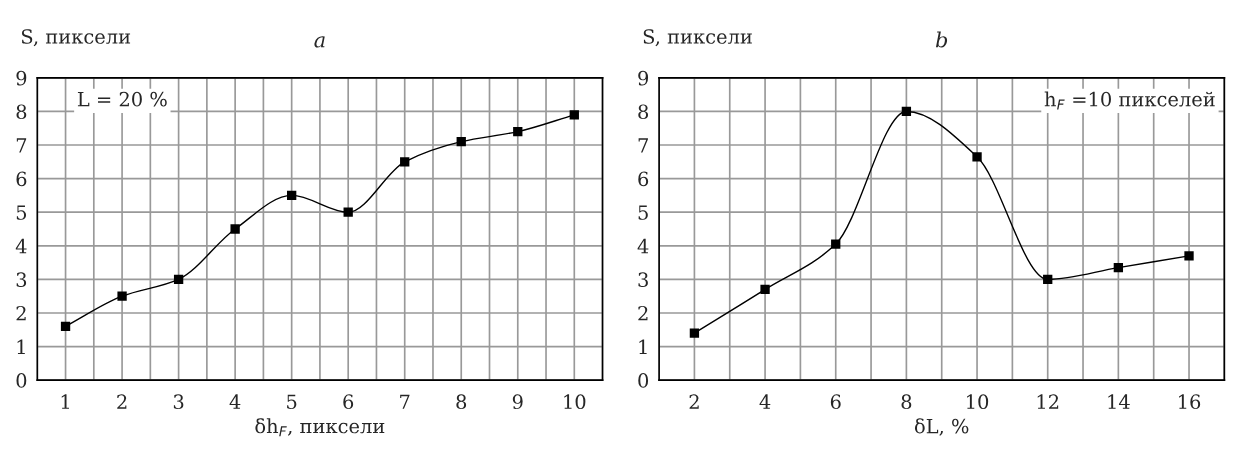  Describe the element at coordinates (517, 402) in the screenshot. I see `x-tick-label: 9` at that location.